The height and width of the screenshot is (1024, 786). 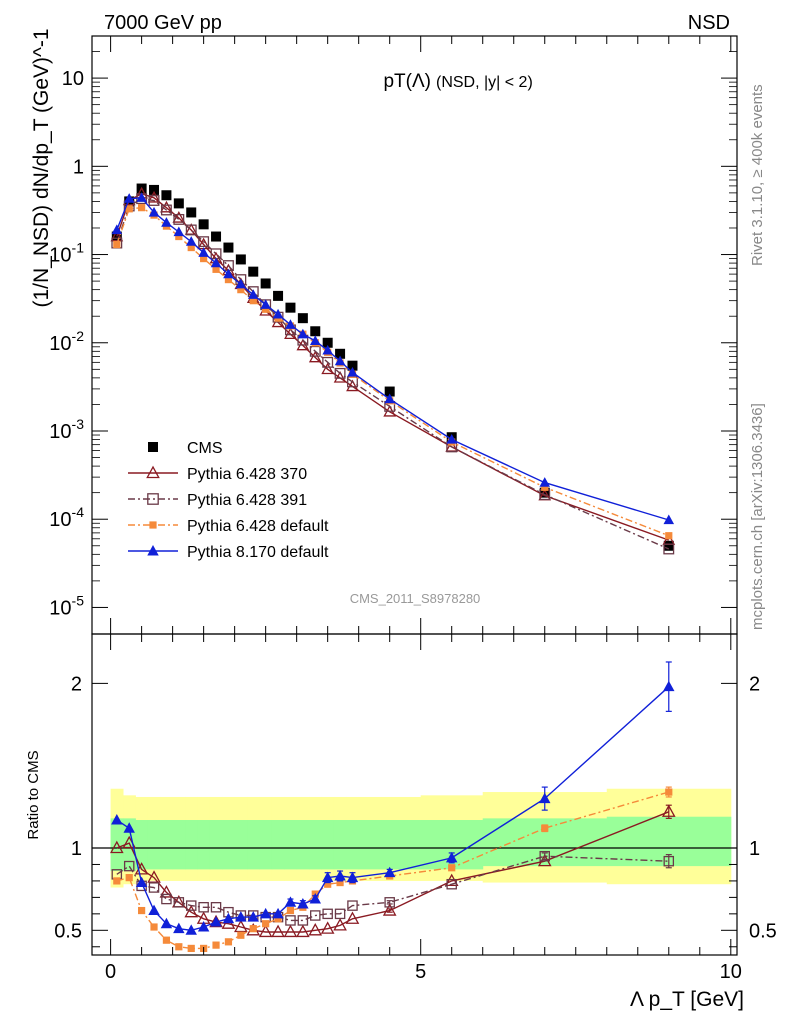 I want to click on main-y-tick-label: 10⁻², so click(x=66, y=341).